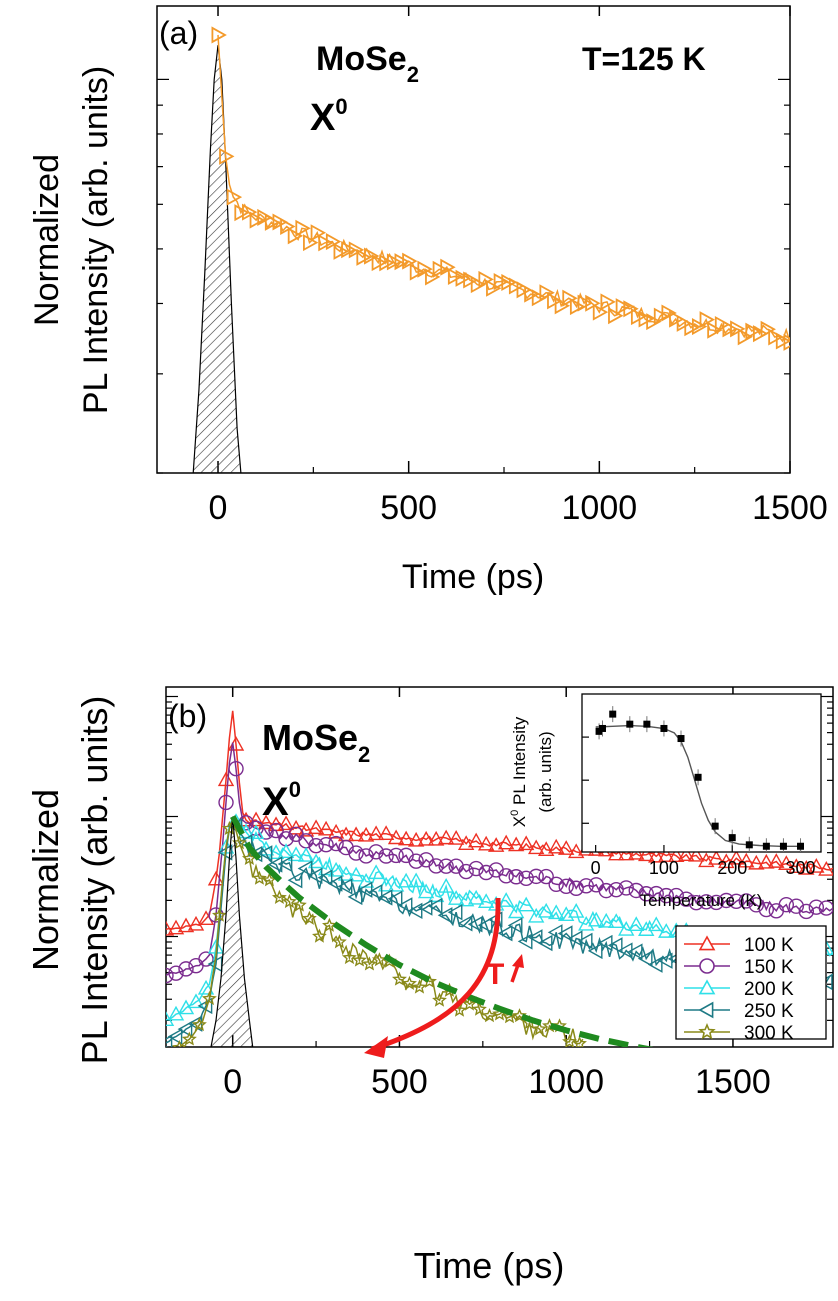 The image size is (838, 1301). Describe the element at coordinates (566, 1082) in the screenshot. I see `x-tick-label: 1000` at that location.